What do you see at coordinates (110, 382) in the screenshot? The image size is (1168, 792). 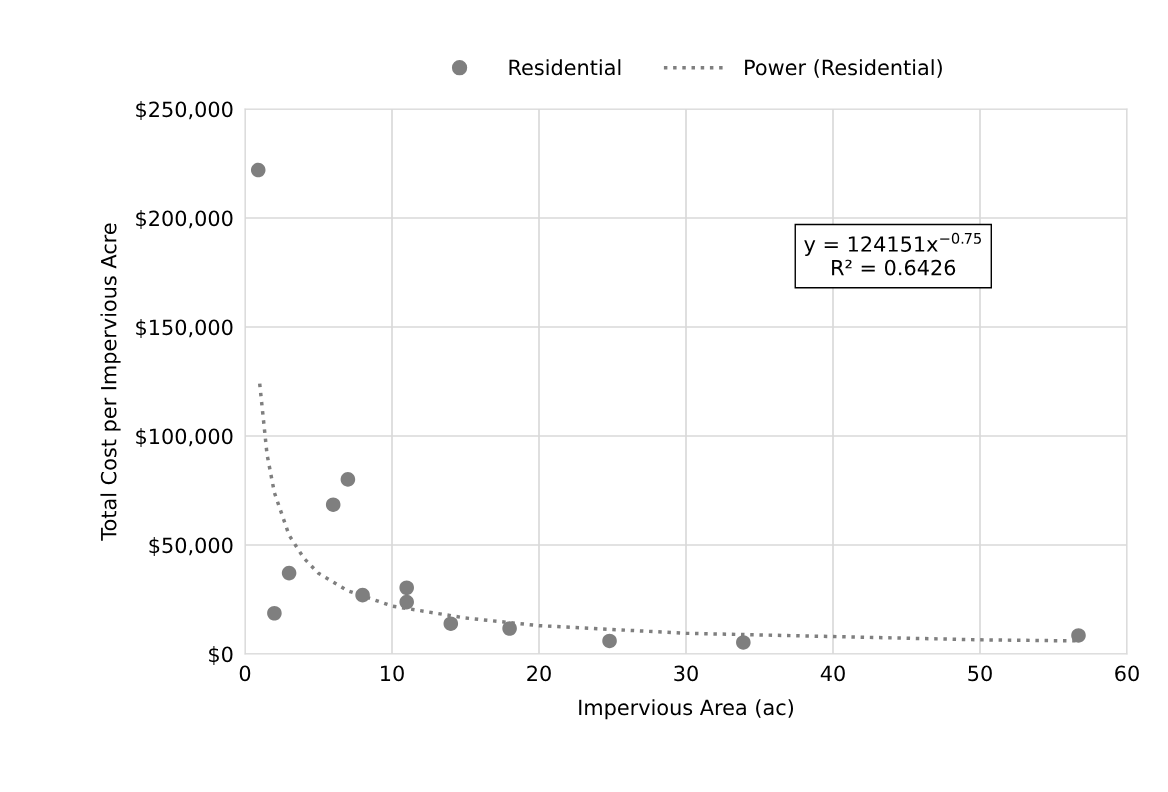 I see `y-axis-title: Total Cost per Impervious Acre` at bounding box center [110, 382].